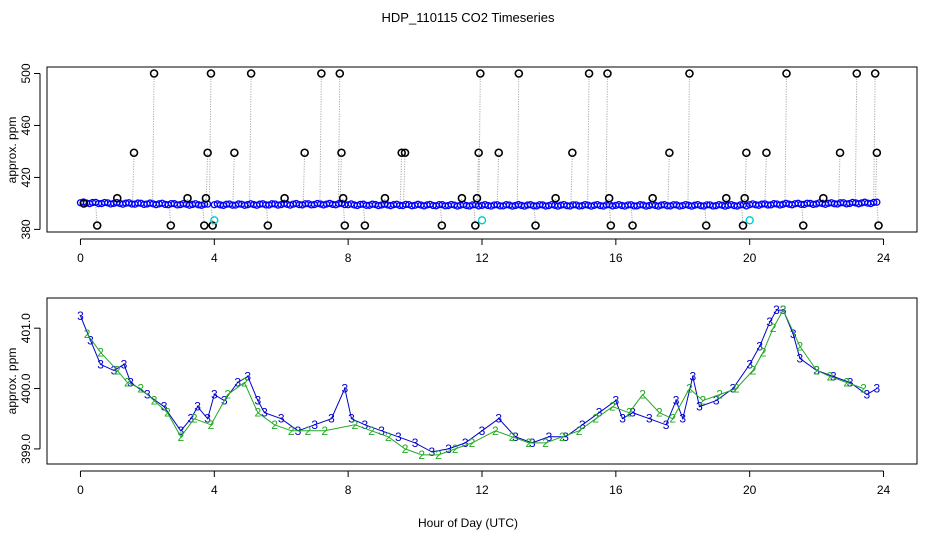 This screenshot has width=936, height=540. I want to click on top-baseline-series, so click(478, 204).